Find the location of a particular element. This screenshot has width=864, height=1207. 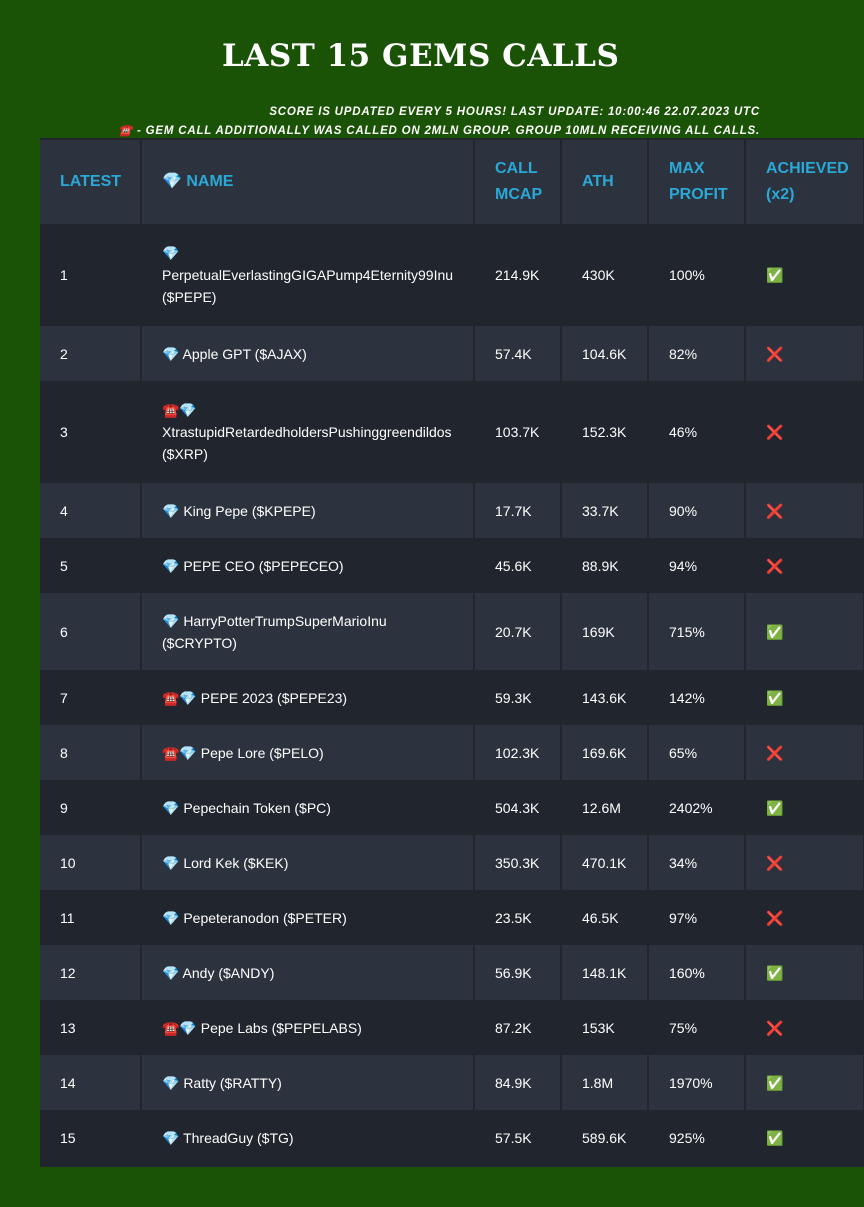

row-number: 8 is located at coordinates (91, 752).